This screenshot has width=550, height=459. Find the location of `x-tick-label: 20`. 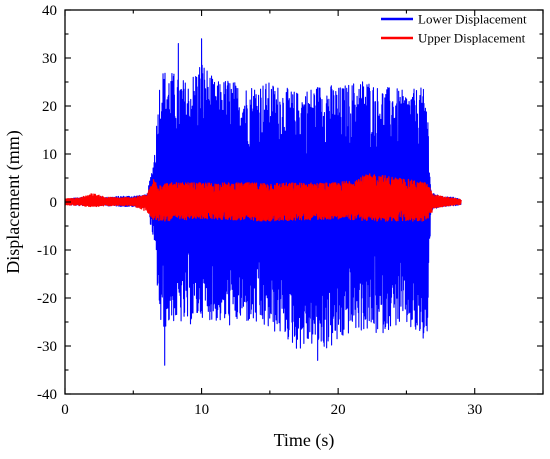

x-tick-label: 20 is located at coordinates (338, 410).